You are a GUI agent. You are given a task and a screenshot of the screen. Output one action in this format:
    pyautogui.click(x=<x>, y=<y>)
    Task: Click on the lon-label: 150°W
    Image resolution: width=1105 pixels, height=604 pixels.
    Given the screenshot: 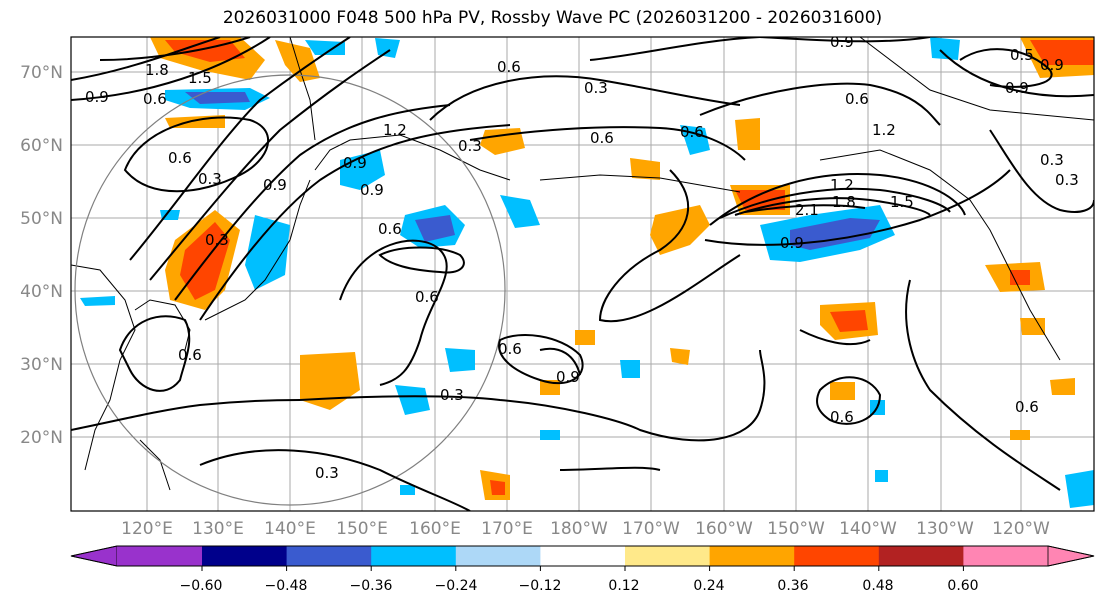 What is the action you would take?
    pyautogui.click(x=796, y=529)
    